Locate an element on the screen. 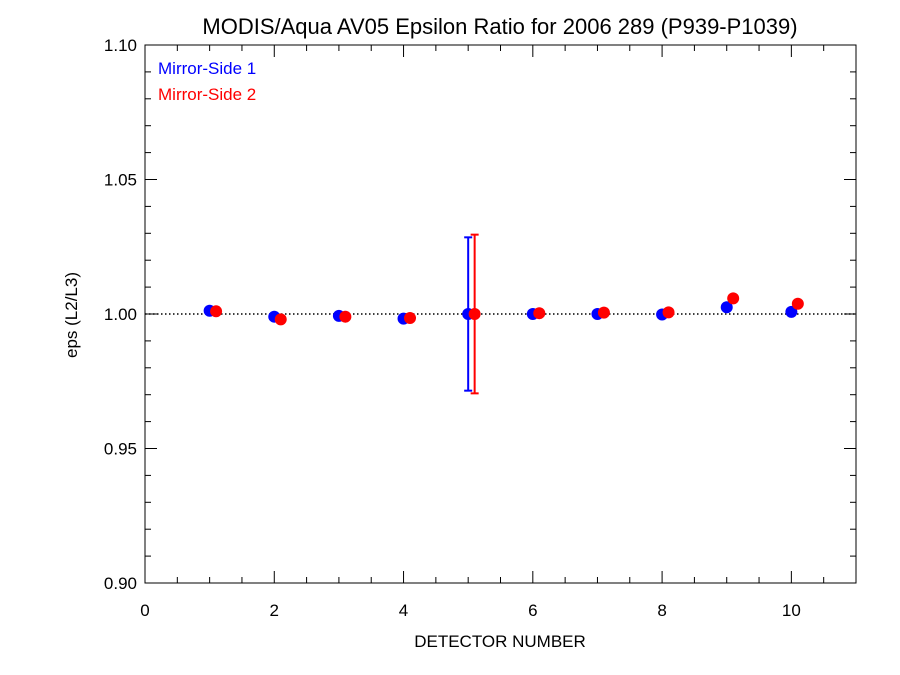 The height and width of the screenshot is (675, 900). x-tick-label: 8 is located at coordinates (661, 610).